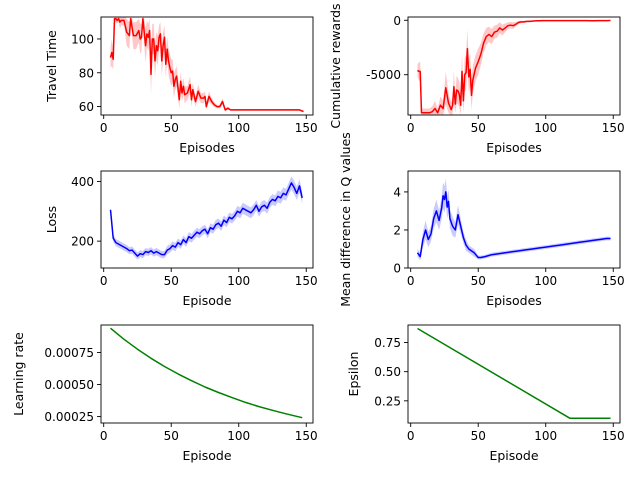 The width and height of the screenshot is (640, 480). I want to click on y-tick-label: 80, so click(86, 73).